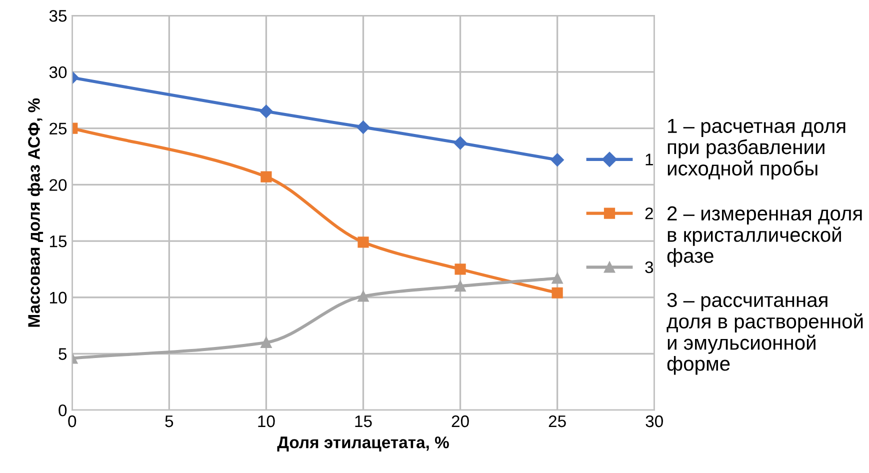 The height and width of the screenshot is (473, 869). I want to click on x-axis-title: Доля этилацетата, %, so click(363, 444).